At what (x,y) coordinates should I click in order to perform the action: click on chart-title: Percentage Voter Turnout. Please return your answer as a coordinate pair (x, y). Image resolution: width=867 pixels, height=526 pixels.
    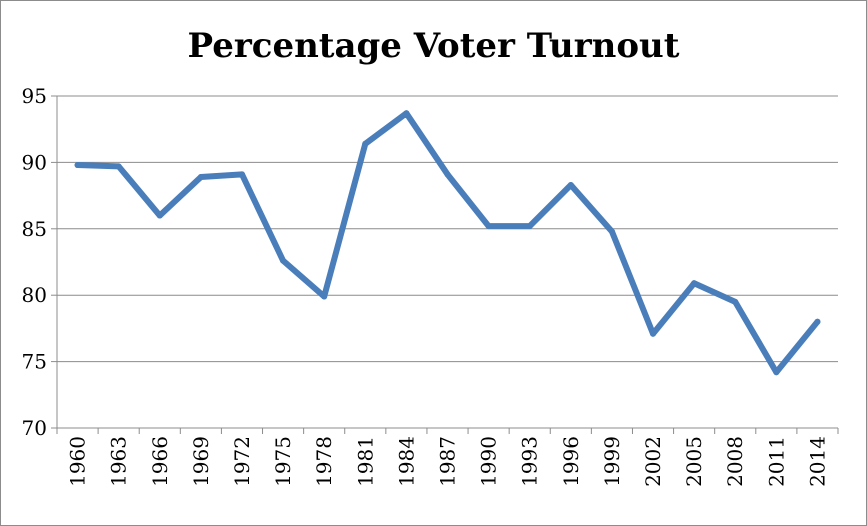
    Looking at the image, I should click on (433, 46).